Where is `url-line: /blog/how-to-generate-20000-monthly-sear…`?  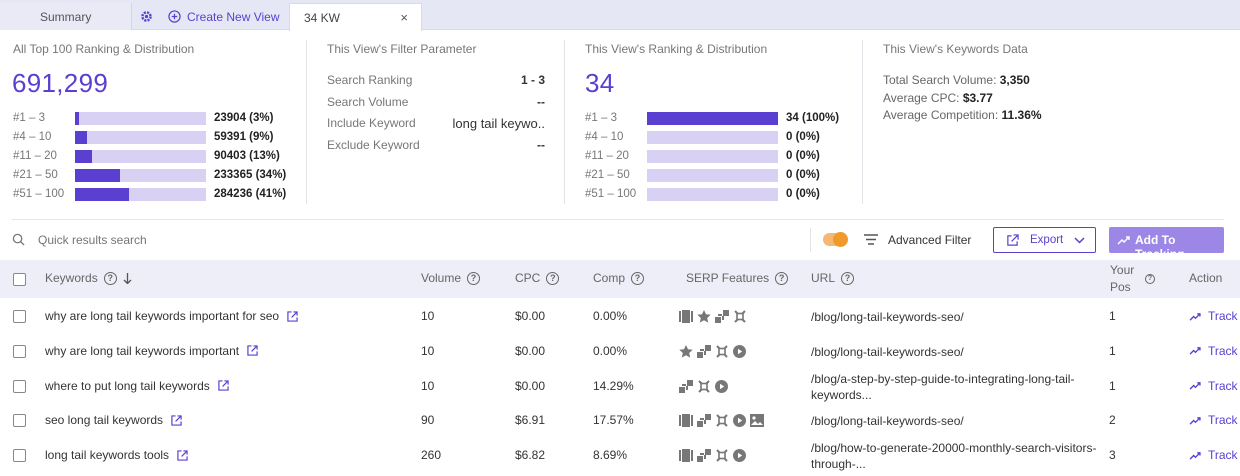 url-line: /blog/how-to-generate-20000-monthly-sear… is located at coordinates (954, 448).